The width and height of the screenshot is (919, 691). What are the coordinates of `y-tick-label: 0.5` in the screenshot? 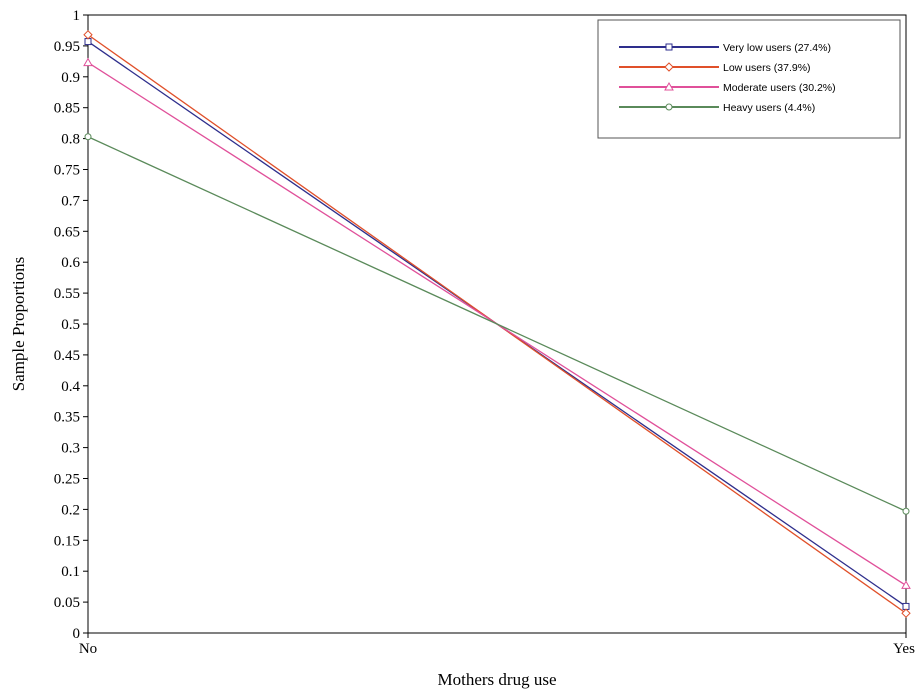 It's located at (70, 325).